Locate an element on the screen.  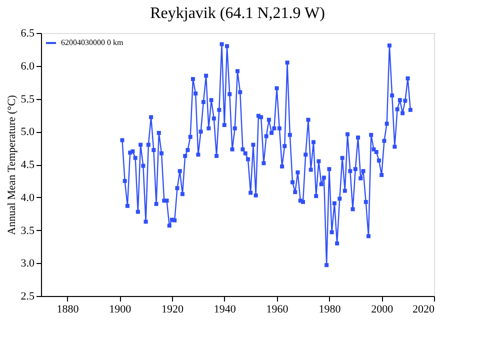
y-tick-label: 6.5 is located at coordinates (27, 34).